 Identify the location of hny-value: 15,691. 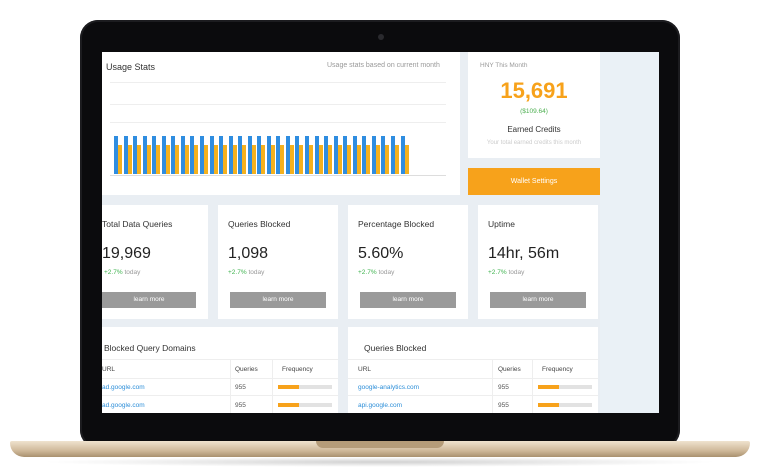
(534, 90).